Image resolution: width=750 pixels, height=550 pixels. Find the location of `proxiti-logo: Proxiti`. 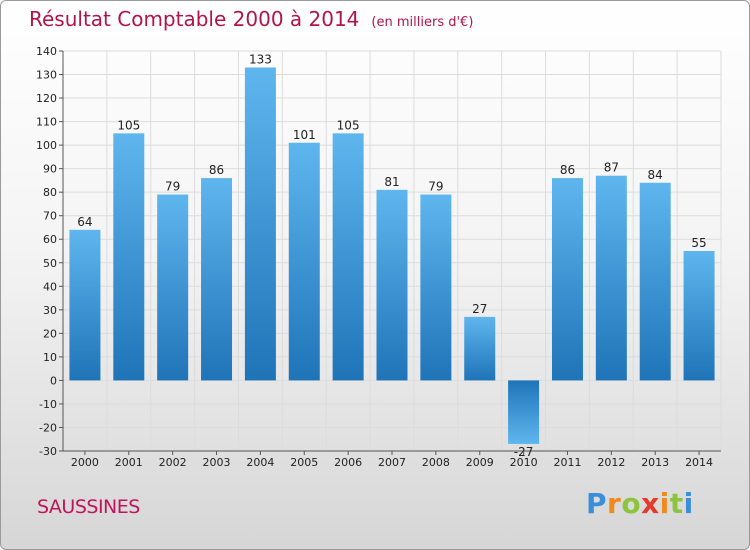

proxiti-logo: Proxiti is located at coordinates (640, 503).